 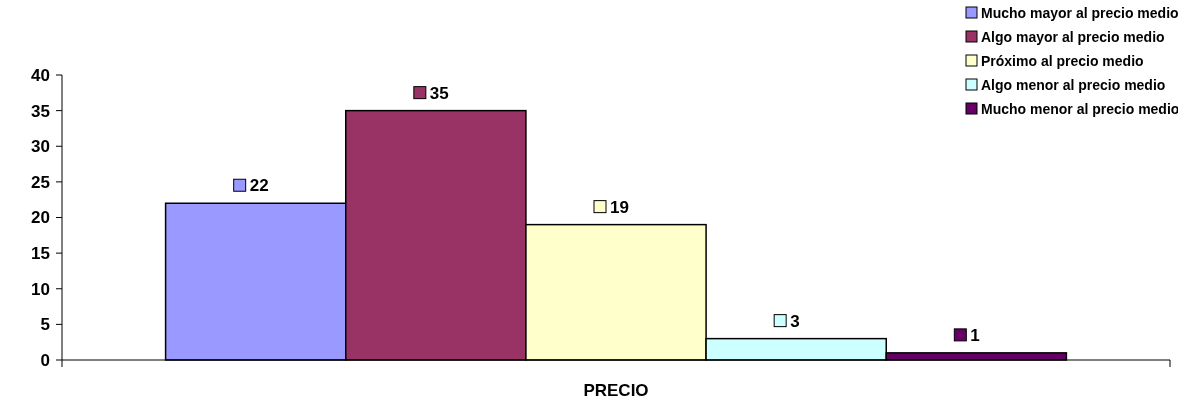 What do you see at coordinates (40, 218) in the screenshot?
I see `y-tick-label: 20` at bounding box center [40, 218].